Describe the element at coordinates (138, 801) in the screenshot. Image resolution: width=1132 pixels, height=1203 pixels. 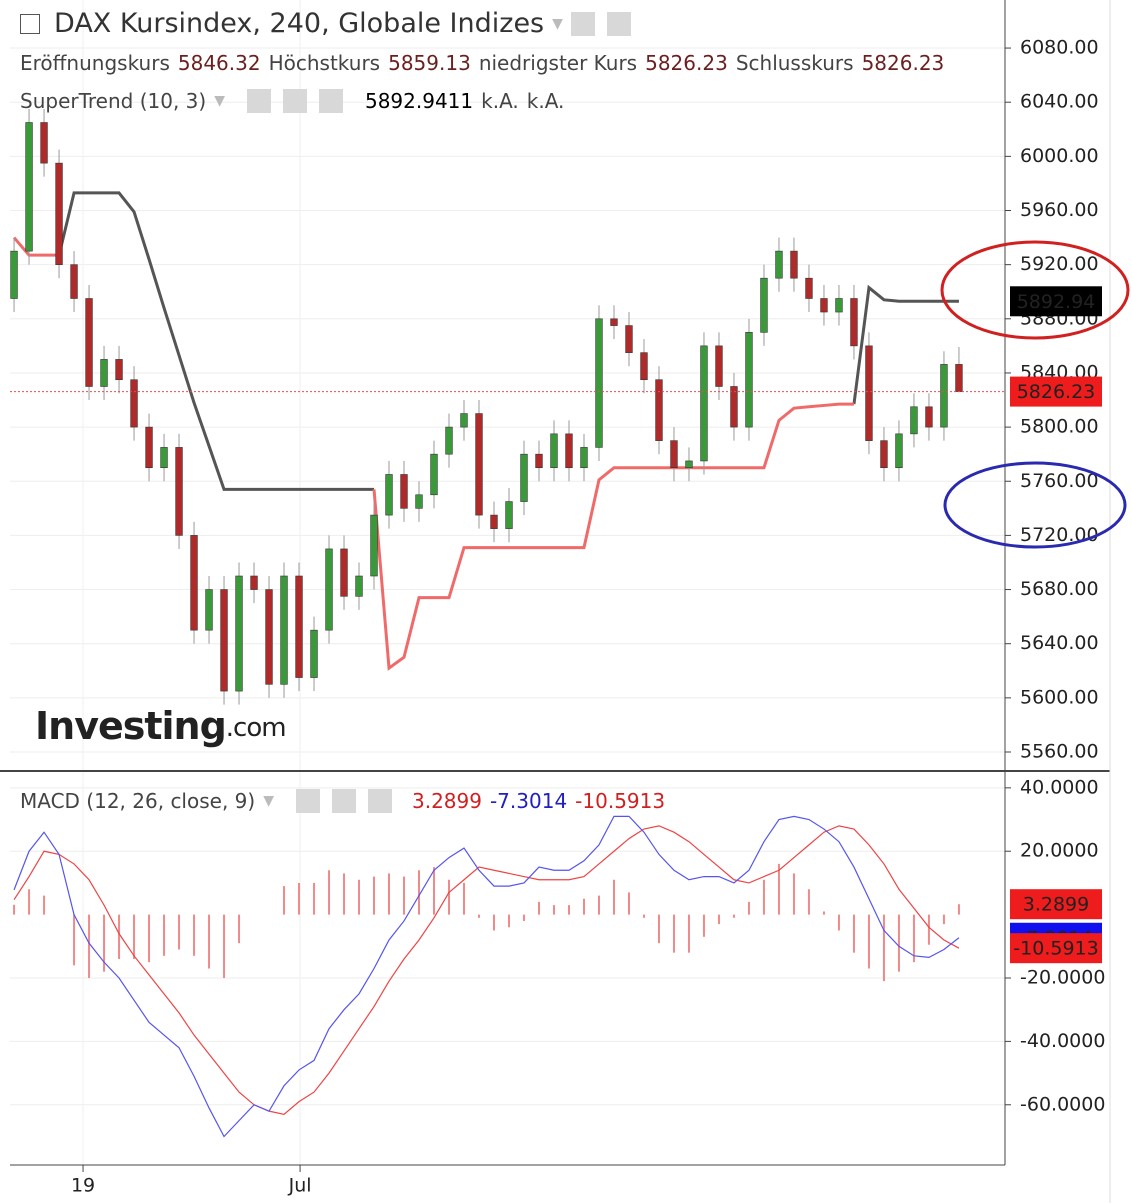
I see `indicator-name: MACD (12, 26, close, 9)` at that location.